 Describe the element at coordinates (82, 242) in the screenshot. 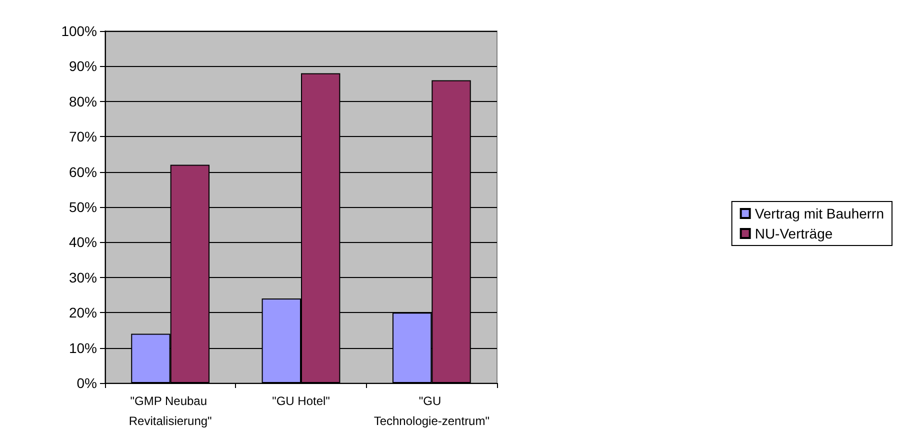

I see `y-tick-label: 40%` at that location.